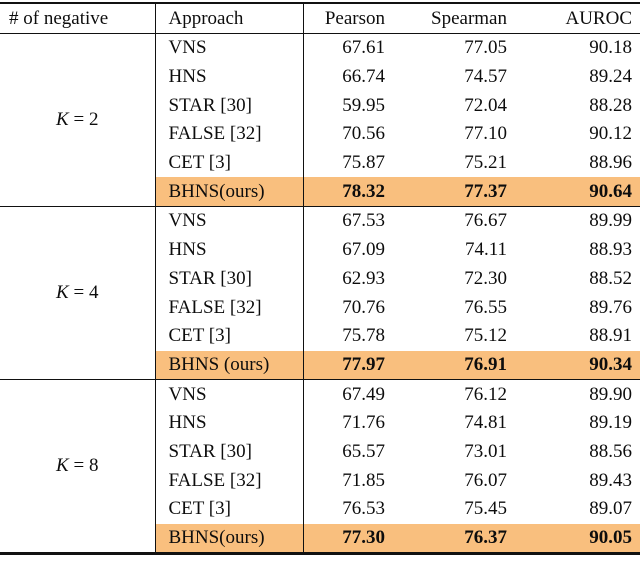 Image resolution: width=640 pixels, height=563 pixels. I want to click on k-value: = 4, so click(86, 293).